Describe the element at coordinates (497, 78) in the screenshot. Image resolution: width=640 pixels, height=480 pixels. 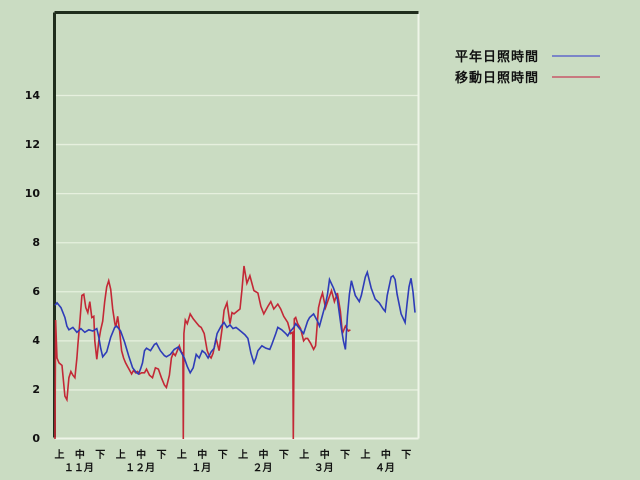
I see `legend-label-moving-sunshine: 移動日照時間` at that location.